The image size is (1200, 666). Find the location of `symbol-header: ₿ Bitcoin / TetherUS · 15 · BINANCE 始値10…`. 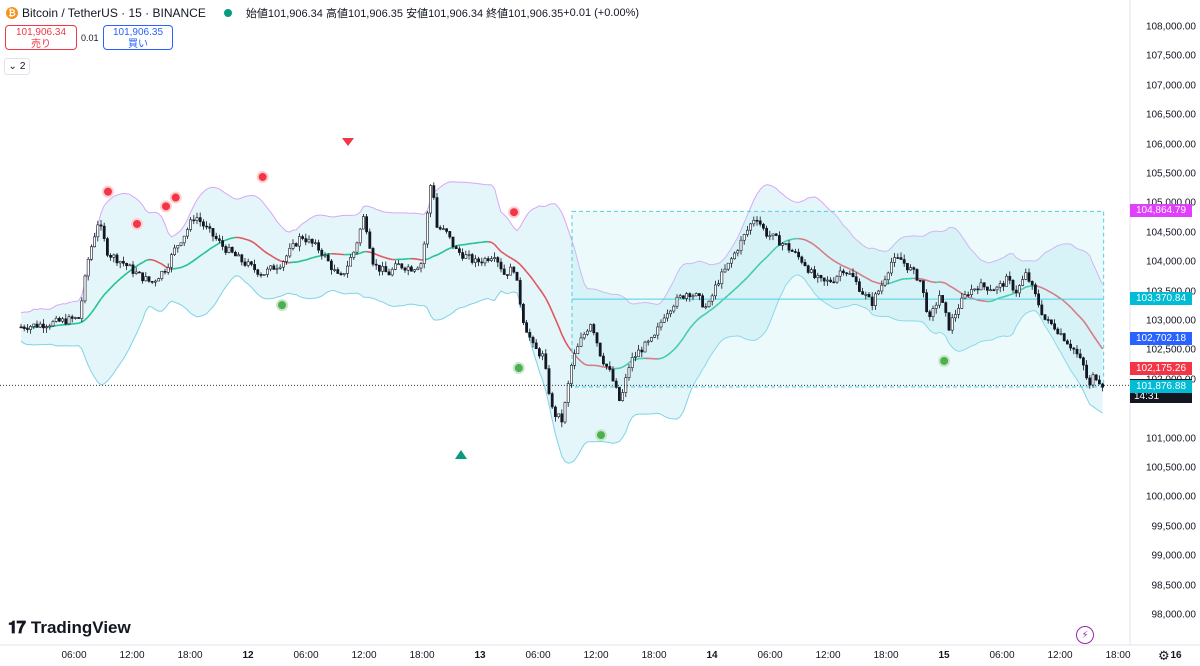

symbol-header: ₿ Bitcoin / TetherUS · 15 · BINANCE 始値10… is located at coordinates (322, 13).